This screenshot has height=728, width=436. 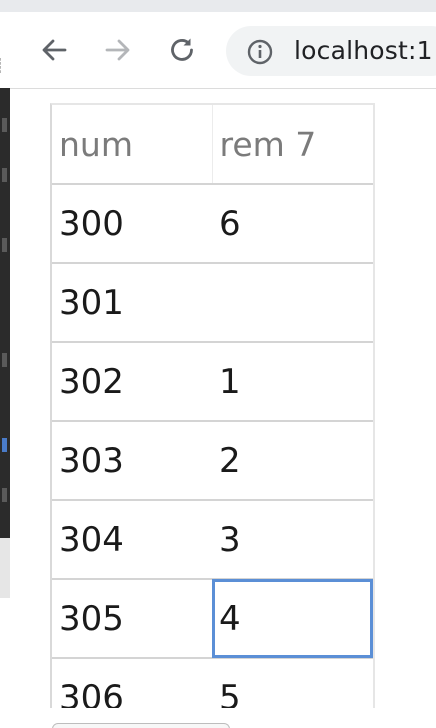 I want to click on table-row: 300 6, so click(x=212, y=224).